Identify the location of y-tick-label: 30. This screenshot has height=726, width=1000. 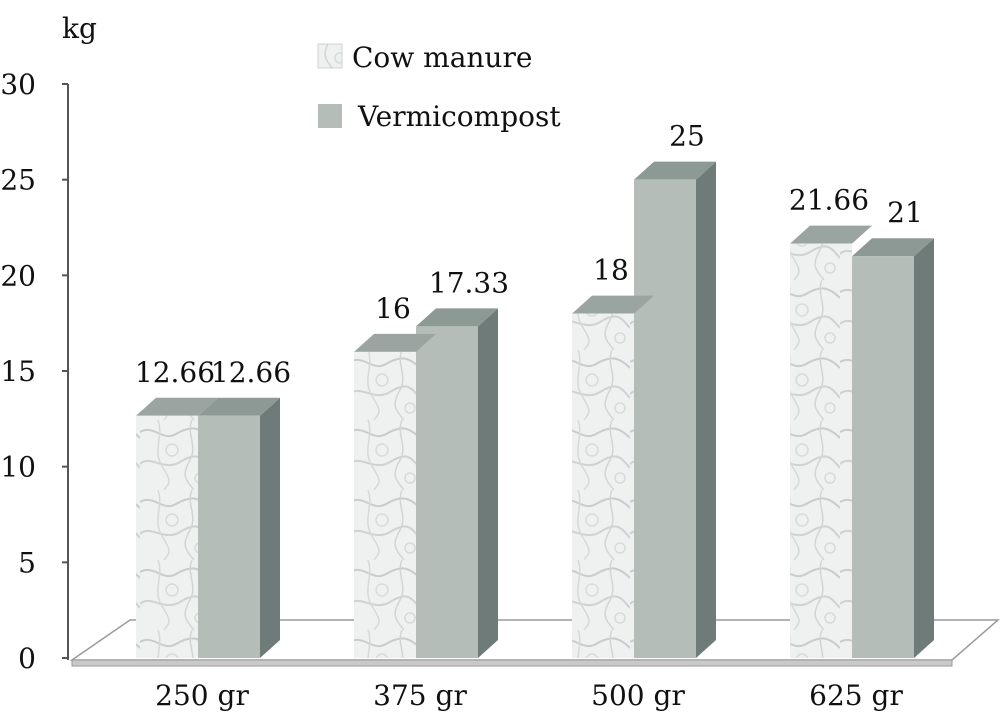
(18, 84).